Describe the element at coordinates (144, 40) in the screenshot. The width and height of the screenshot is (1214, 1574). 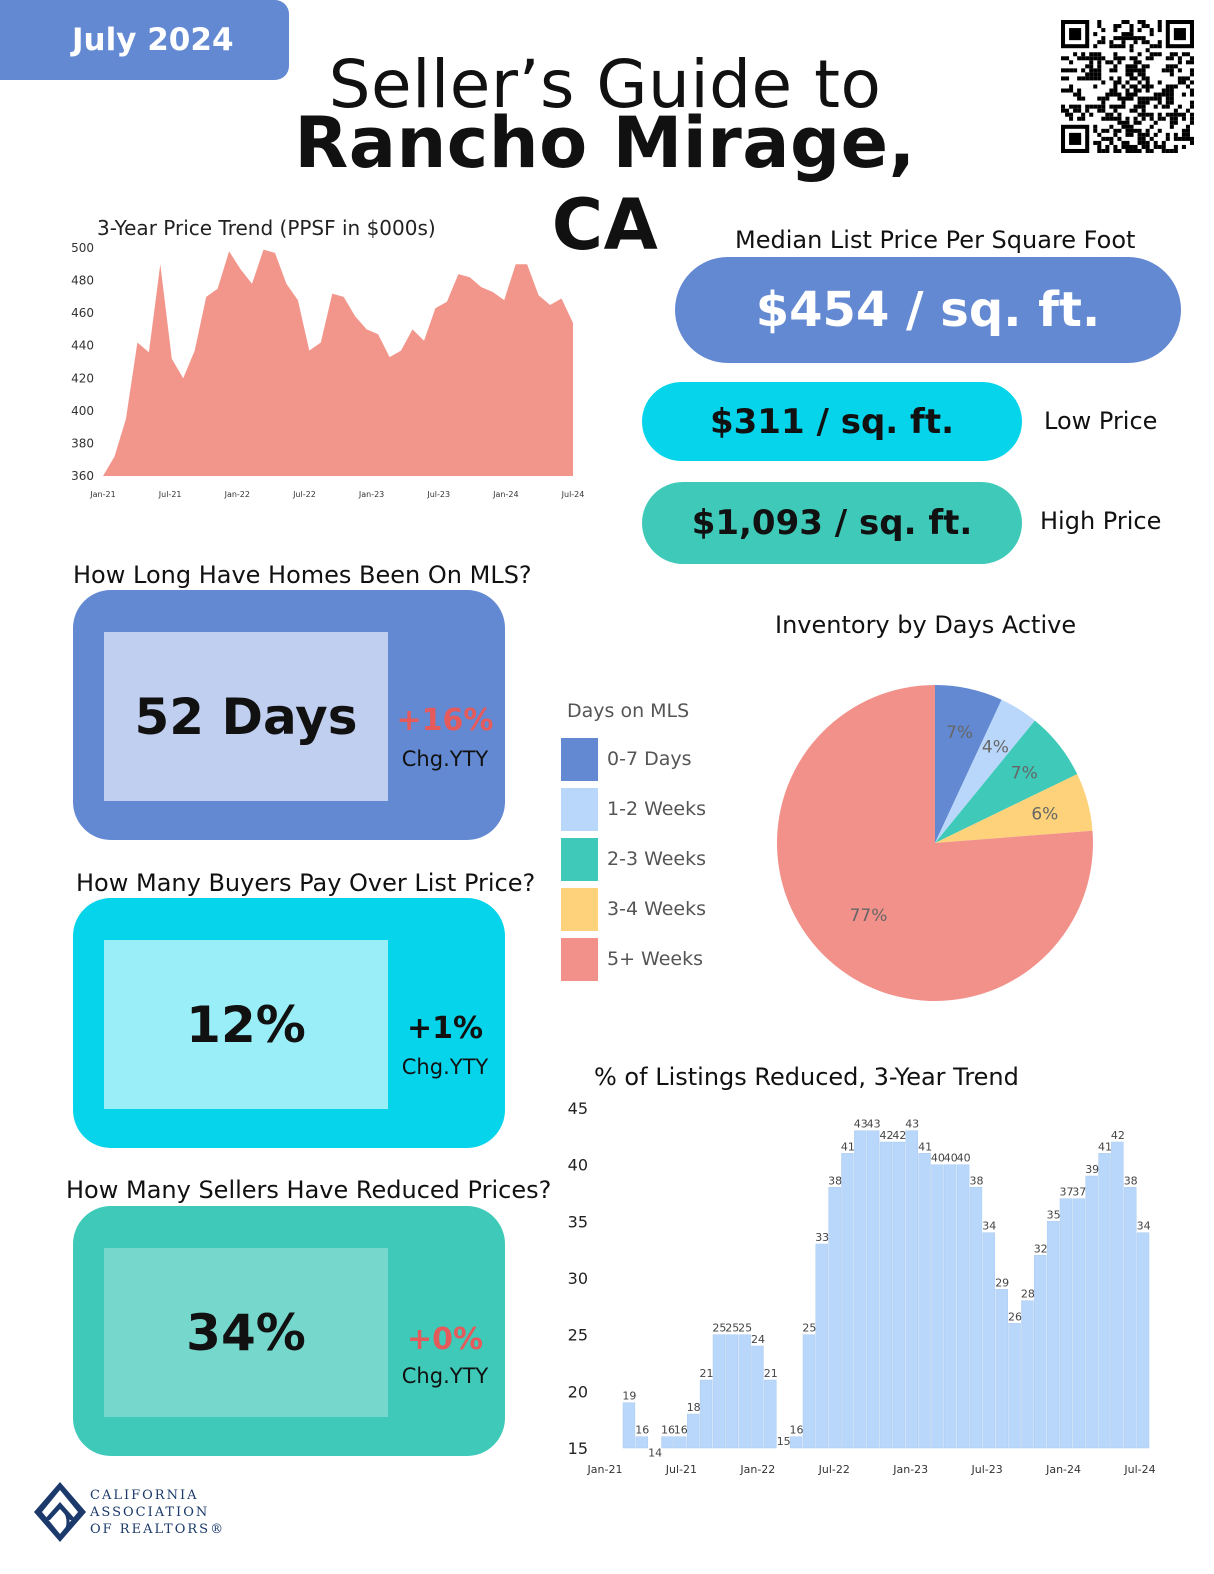
I see `date-badge: July 2024` at that location.